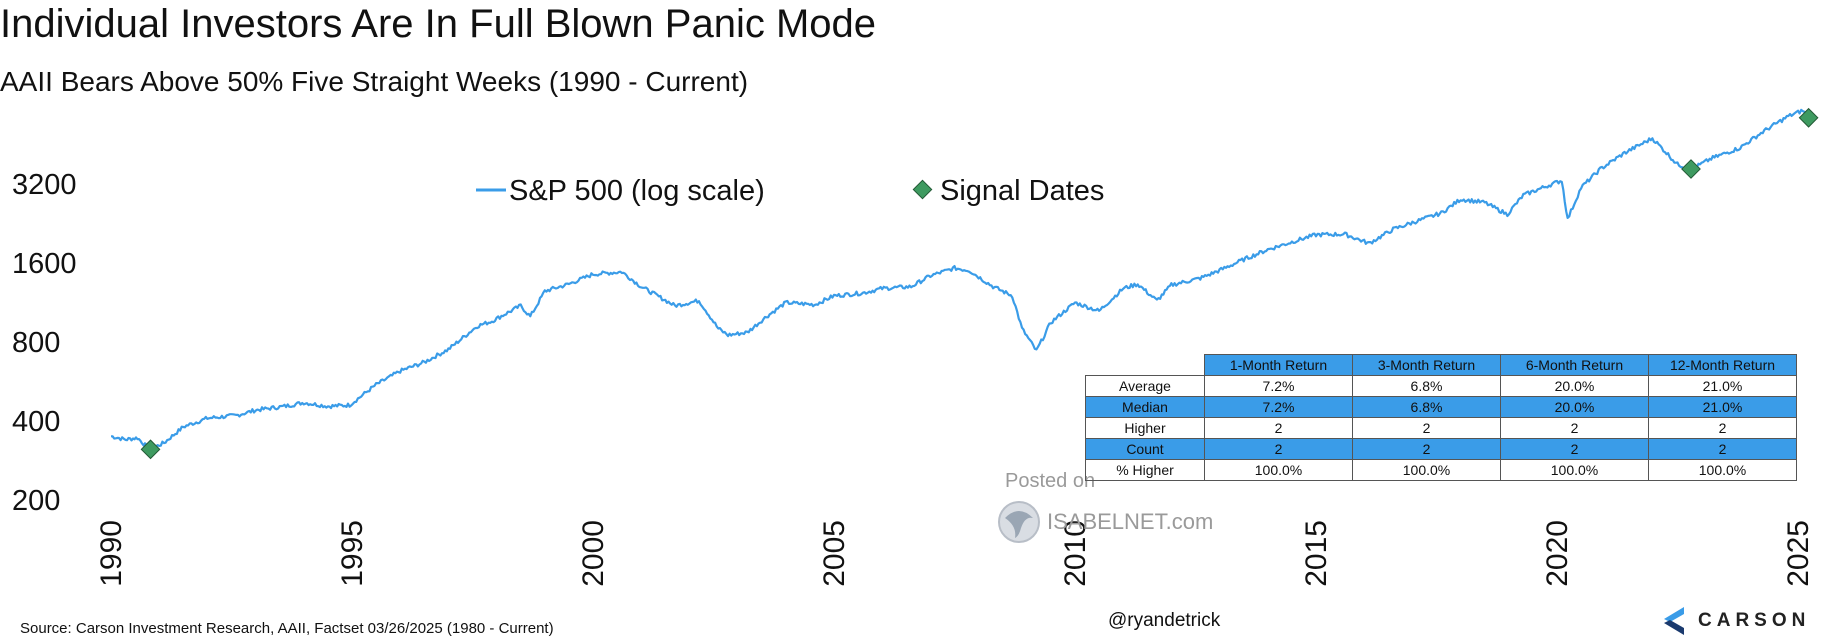 This screenshot has height=638, width=1823. I want to click on row-label: Median, so click(1145, 407).